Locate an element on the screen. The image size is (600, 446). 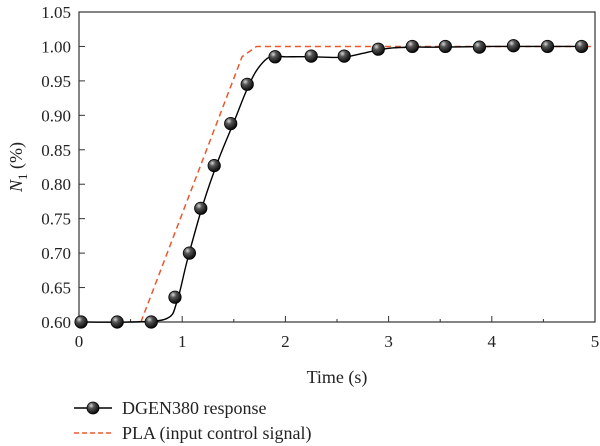
y-tick-label: 0.90 is located at coordinates (56, 115).